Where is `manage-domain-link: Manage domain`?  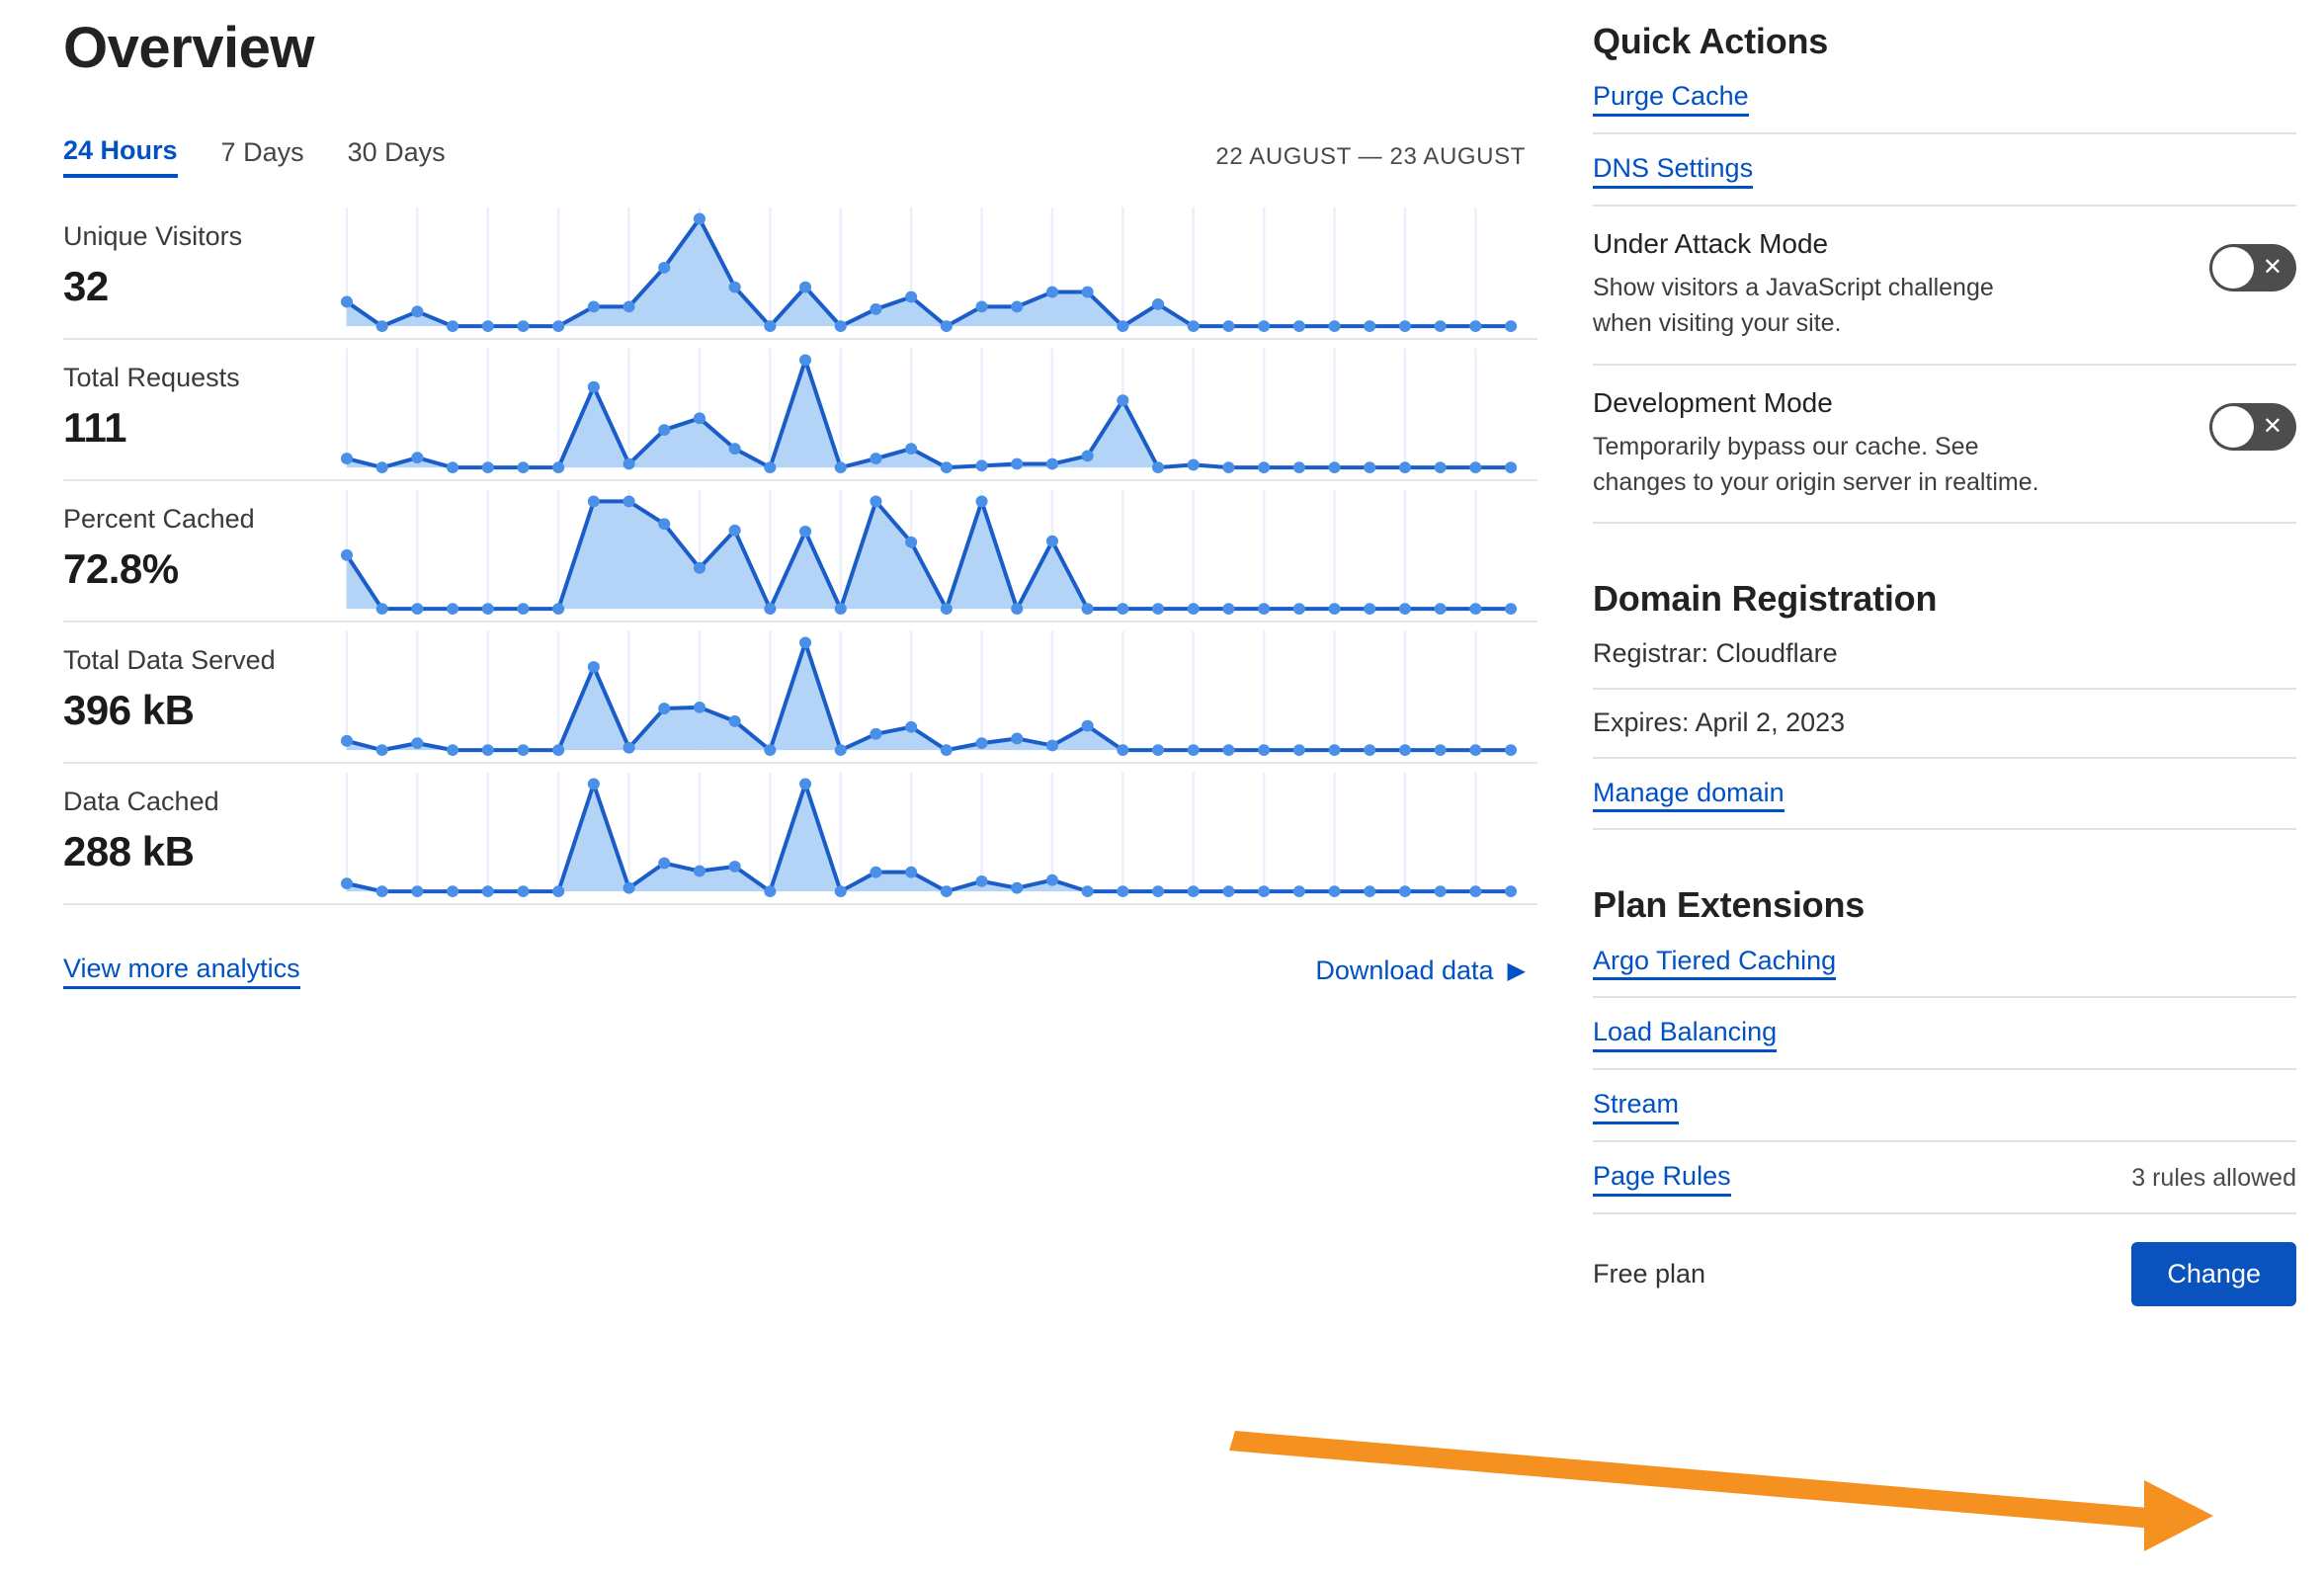 manage-domain-link: Manage domain is located at coordinates (1688, 795).